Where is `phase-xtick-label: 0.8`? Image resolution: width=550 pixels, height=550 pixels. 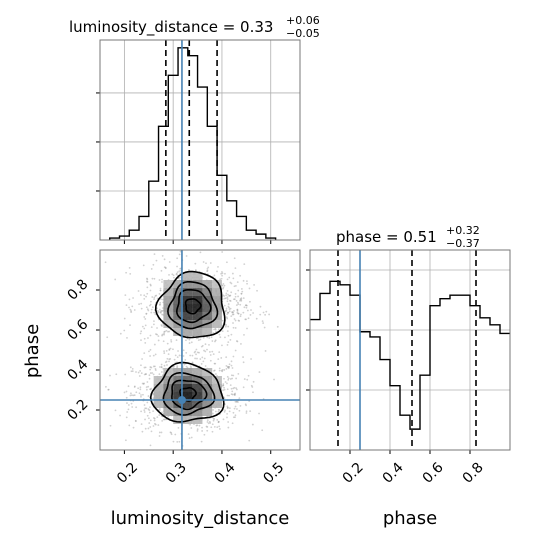 phase-xtick-label: 0.8 is located at coordinates (473, 473).